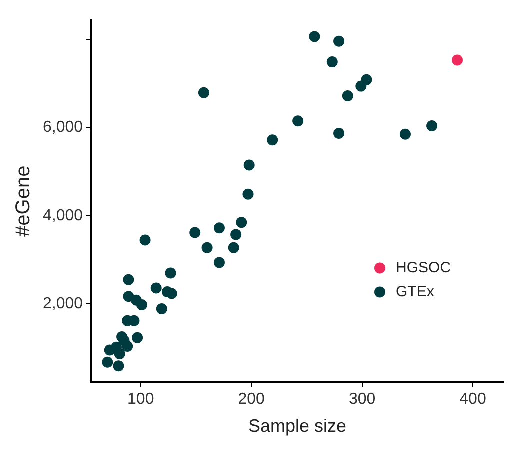  Describe the element at coordinates (297, 426) in the screenshot. I see `x-axis-title: Sample size` at that location.